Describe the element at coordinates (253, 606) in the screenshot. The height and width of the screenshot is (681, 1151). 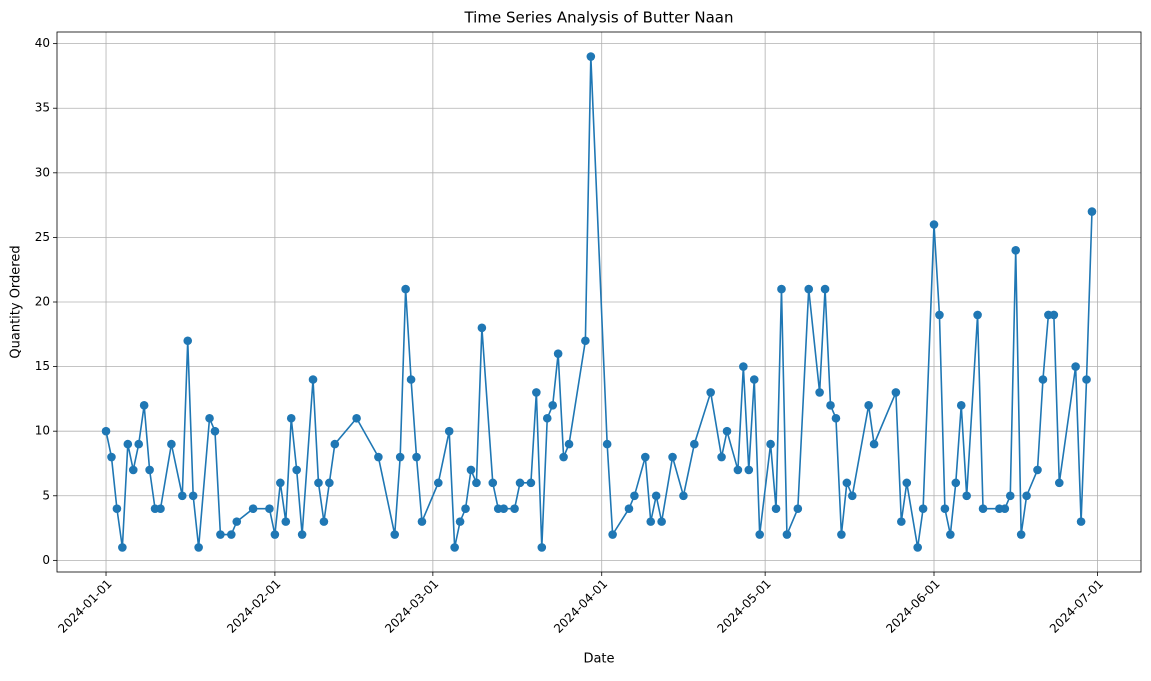
I see `x-tick-label: 2024-02-01` at that location.